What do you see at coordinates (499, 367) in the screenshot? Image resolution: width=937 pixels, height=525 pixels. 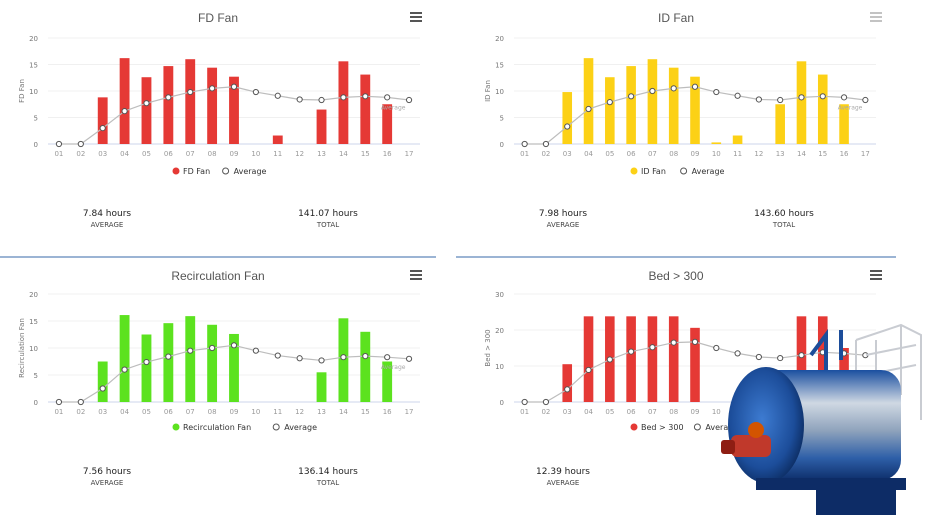 I see `y-tick-label: 10` at bounding box center [499, 367].